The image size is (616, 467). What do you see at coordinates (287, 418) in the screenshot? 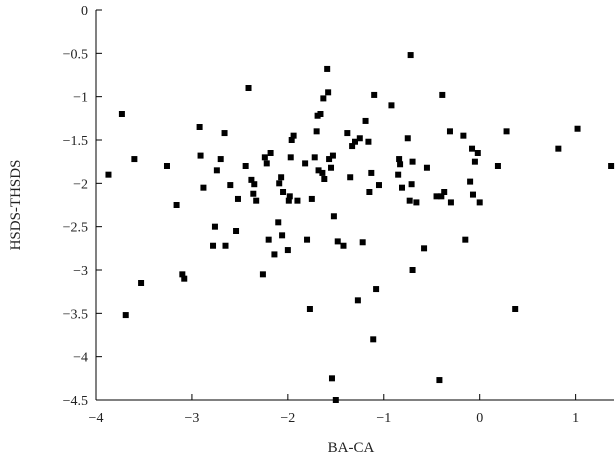
I see `x-tick-label: −2` at bounding box center [287, 418].